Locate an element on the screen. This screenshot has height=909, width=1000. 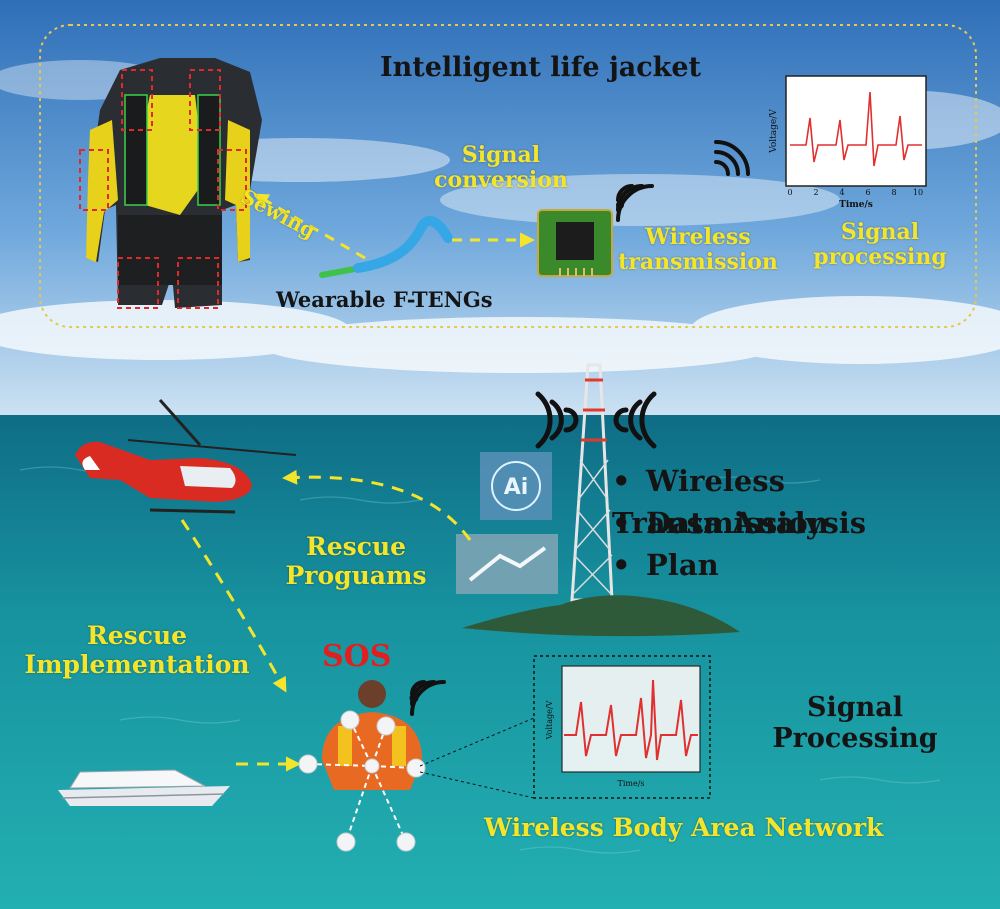
wban-signal-chart: Voltage/V Time/s is located at coordinates (565, 727).